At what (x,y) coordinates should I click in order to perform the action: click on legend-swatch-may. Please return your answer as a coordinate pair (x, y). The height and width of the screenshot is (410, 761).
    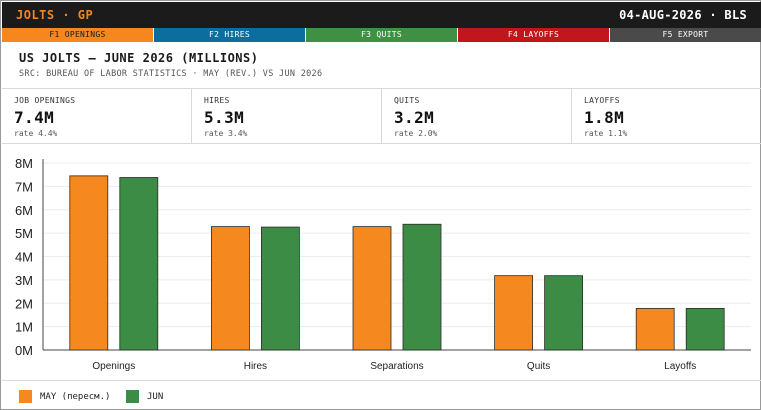
    Looking at the image, I should click on (25, 396).